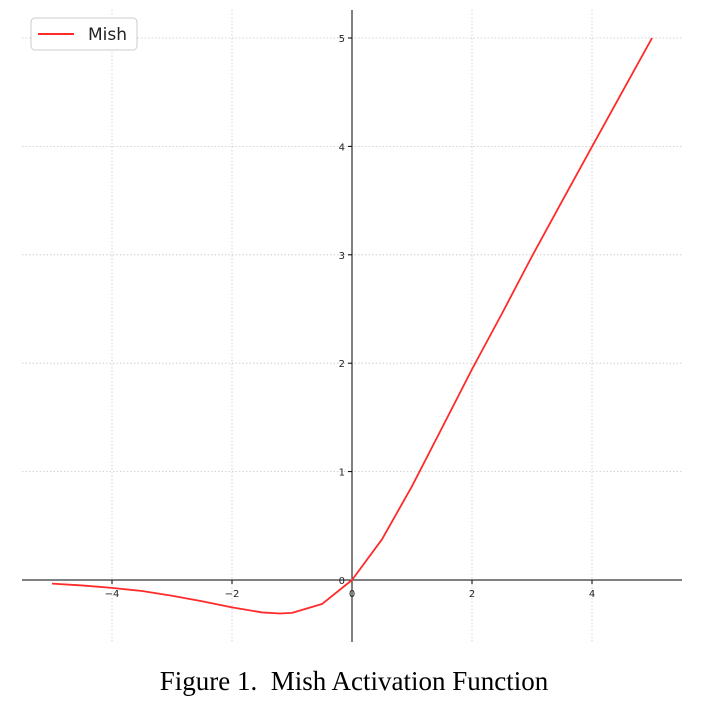 Image resolution: width=708 pixels, height=712 pixels. I want to click on x-tick-label: −2, so click(232, 594).